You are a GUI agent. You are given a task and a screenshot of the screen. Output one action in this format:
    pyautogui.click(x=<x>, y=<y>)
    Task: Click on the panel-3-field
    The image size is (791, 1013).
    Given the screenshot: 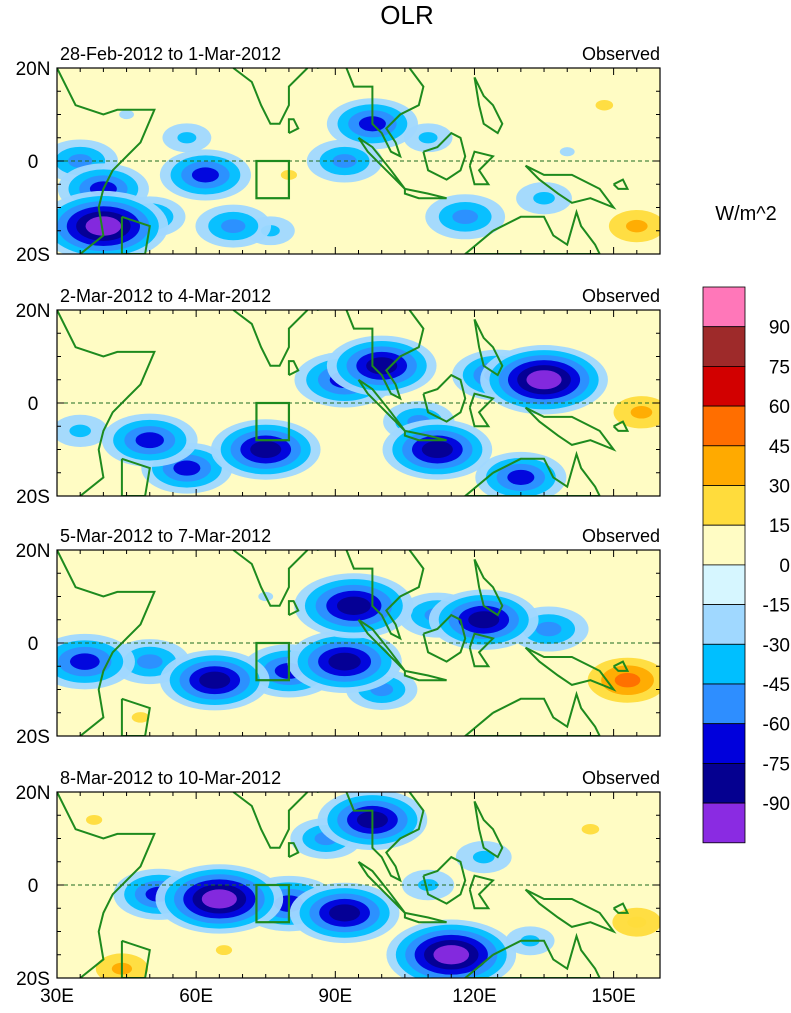 What is the action you would take?
    pyautogui.click(x=358, y=643)
    